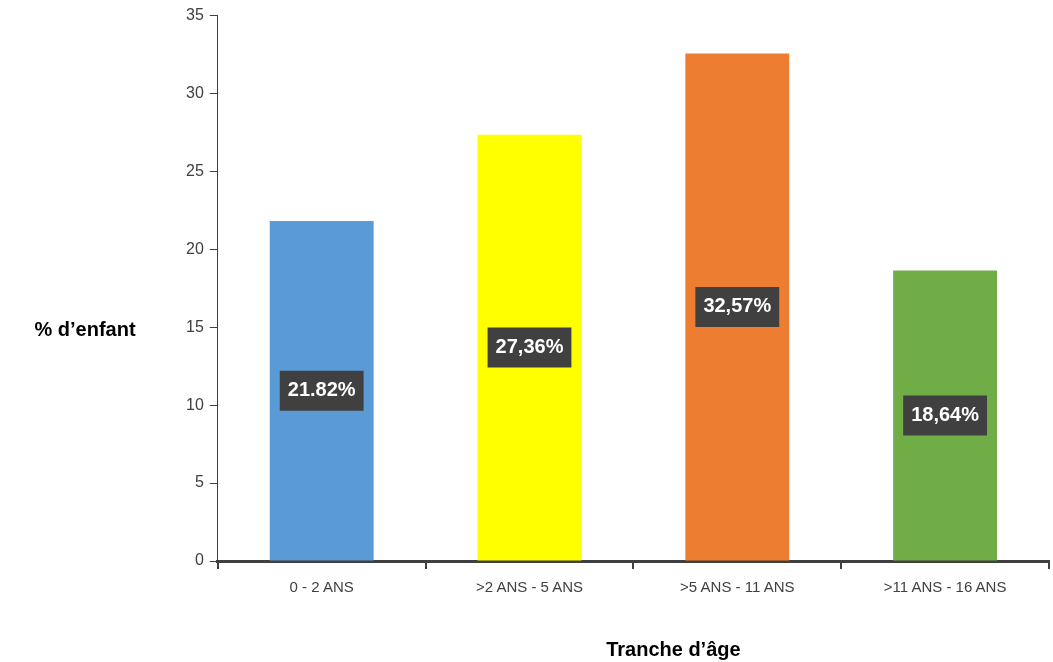  Describe the element at coordinates (321, 587) in the screenshot. I see `x-tick-label: 0 - 2 ANS` at that location.